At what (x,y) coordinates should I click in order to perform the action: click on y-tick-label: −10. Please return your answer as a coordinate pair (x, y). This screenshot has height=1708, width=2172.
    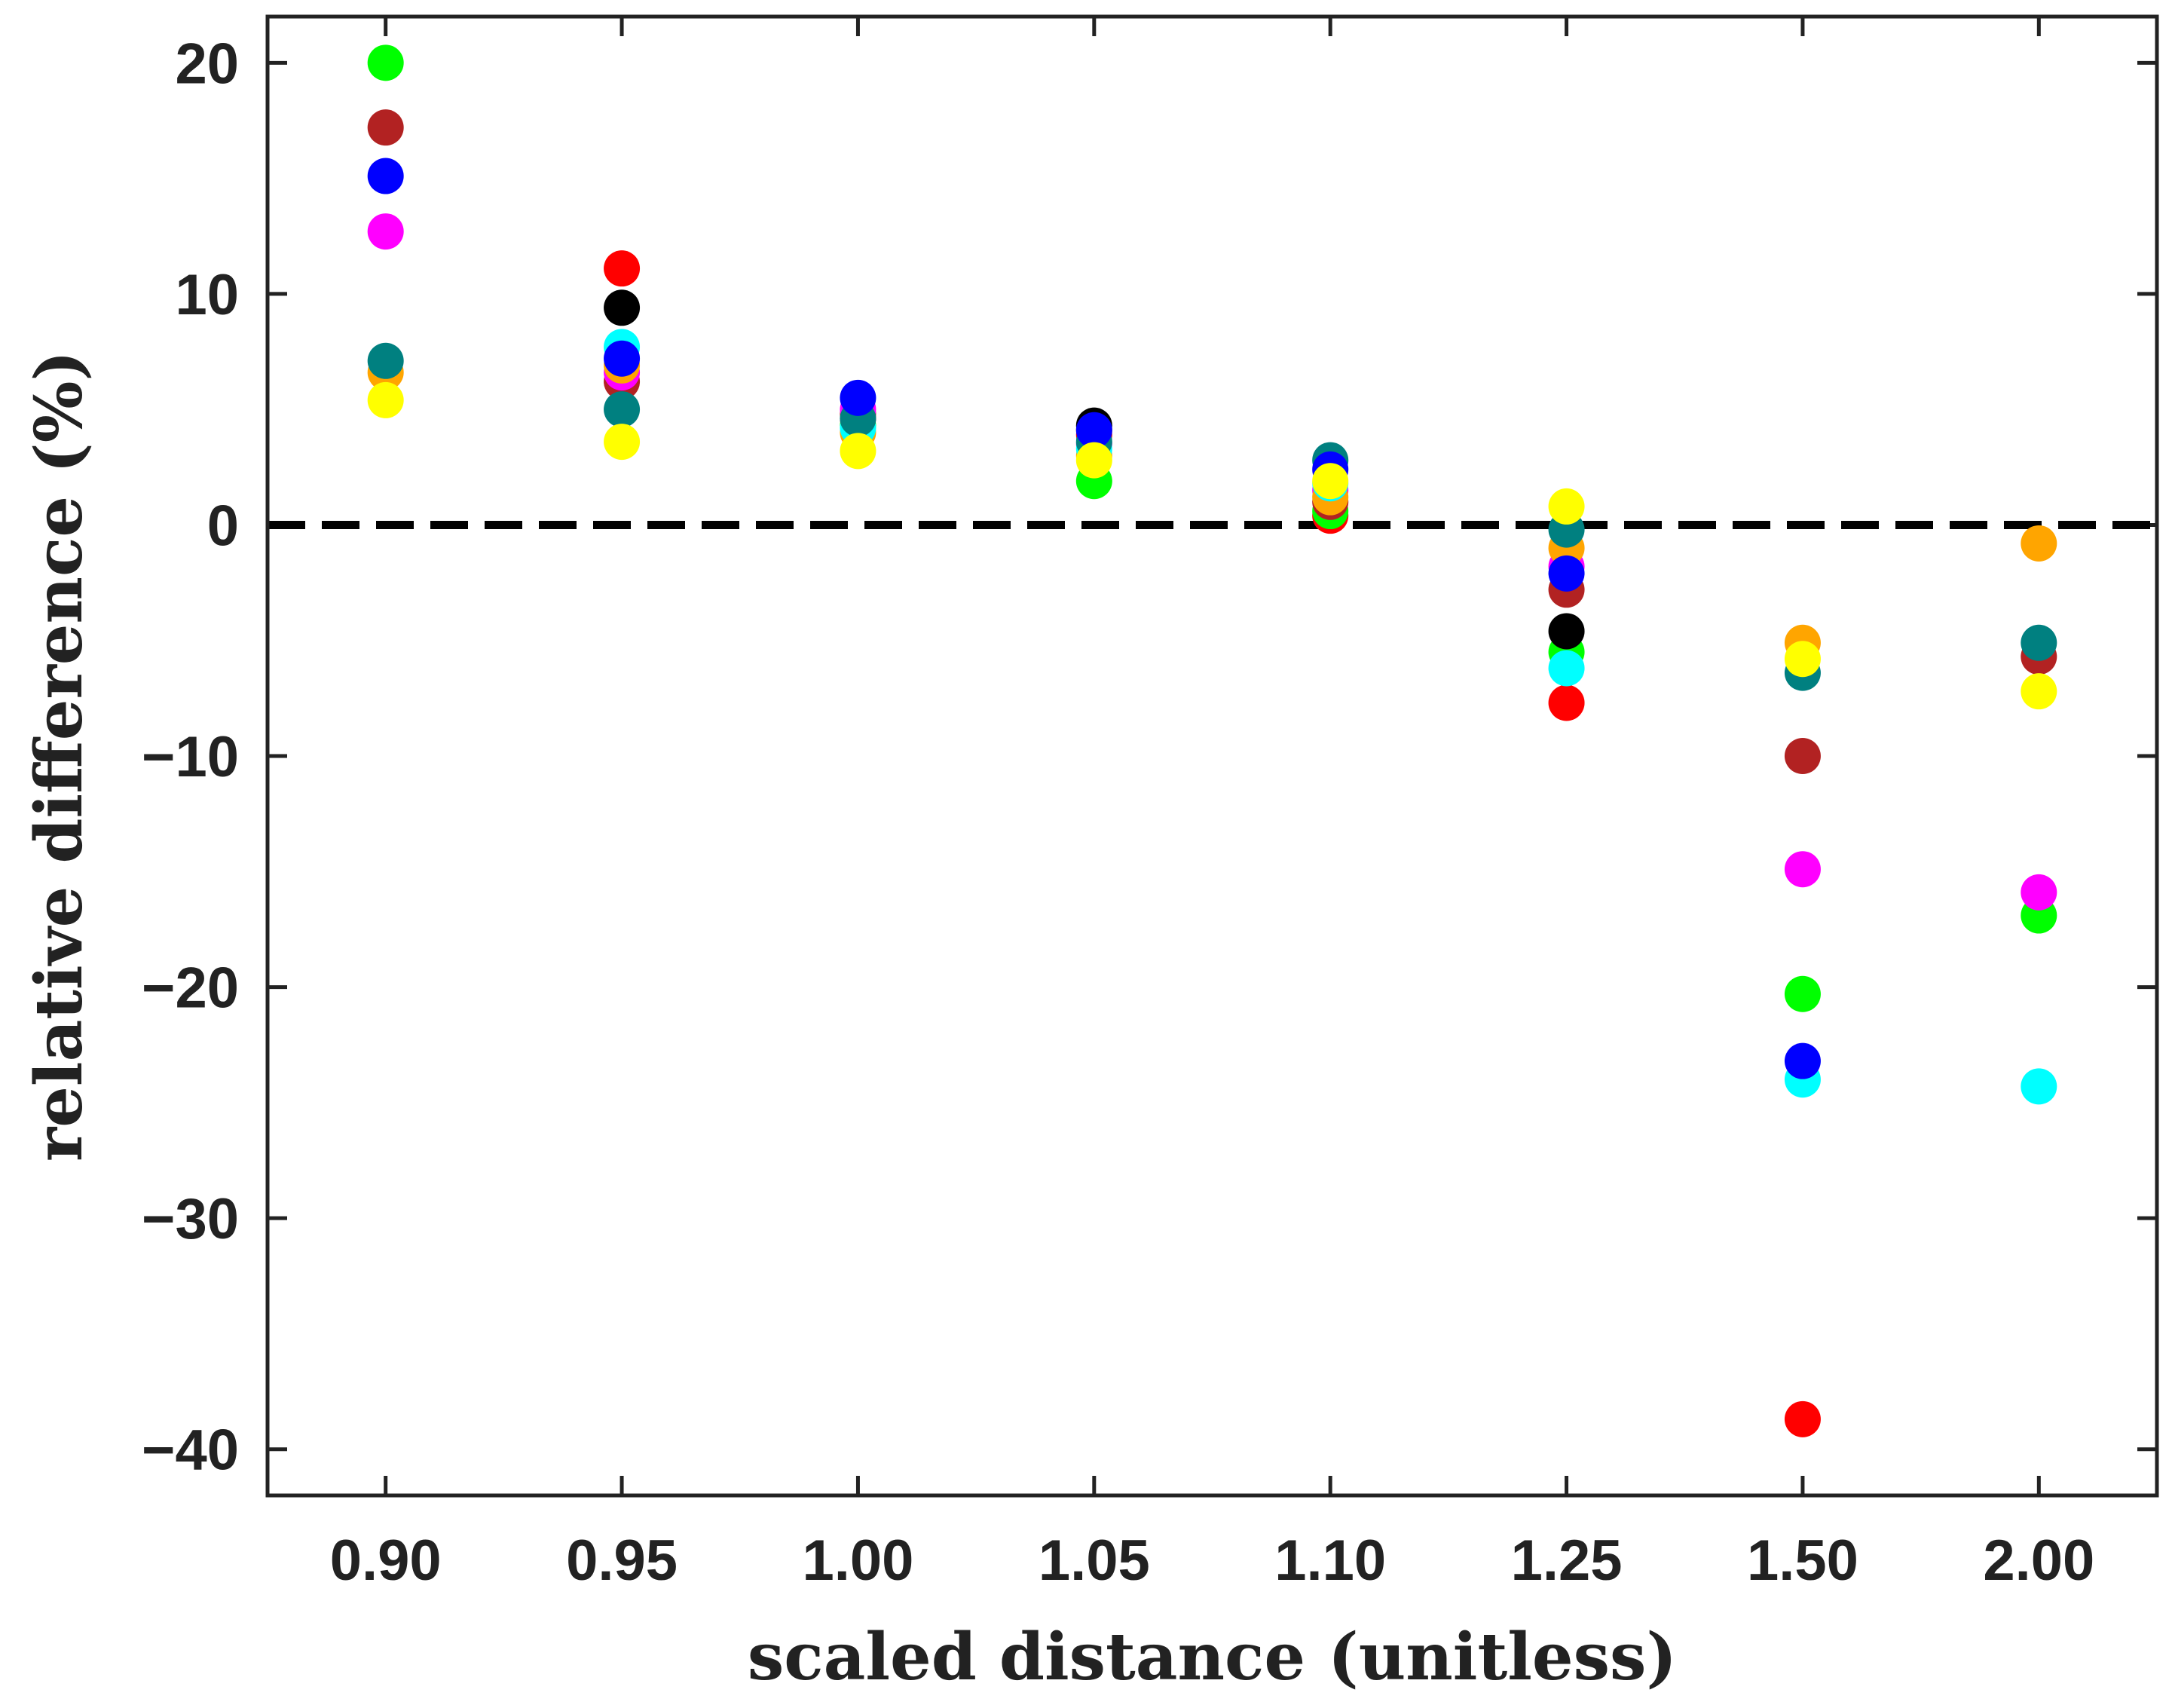
    Looking at the image, I should click on (190, 757).